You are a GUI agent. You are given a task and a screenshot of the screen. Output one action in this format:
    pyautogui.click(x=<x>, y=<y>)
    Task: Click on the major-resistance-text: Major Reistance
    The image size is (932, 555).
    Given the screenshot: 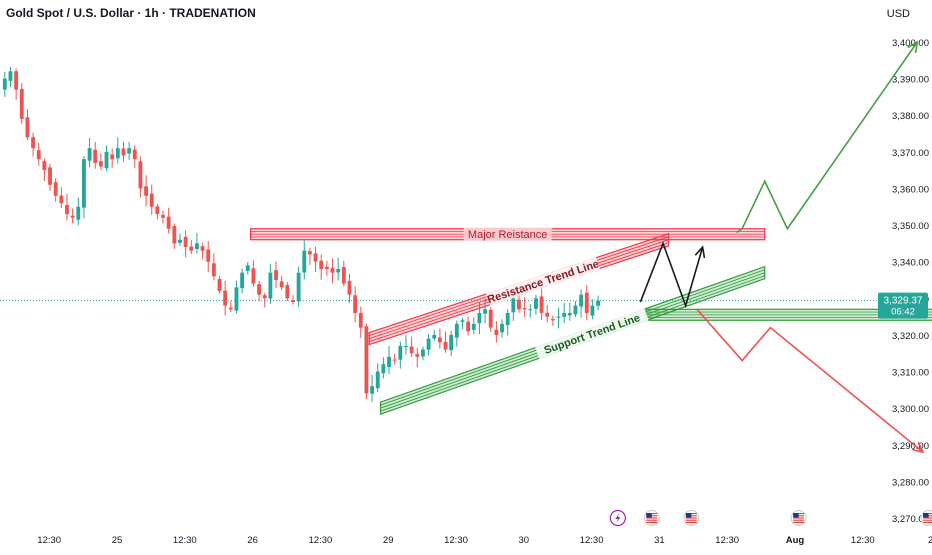 What is the action you would take?
    pyautogui.click(x=507, y=235)
    